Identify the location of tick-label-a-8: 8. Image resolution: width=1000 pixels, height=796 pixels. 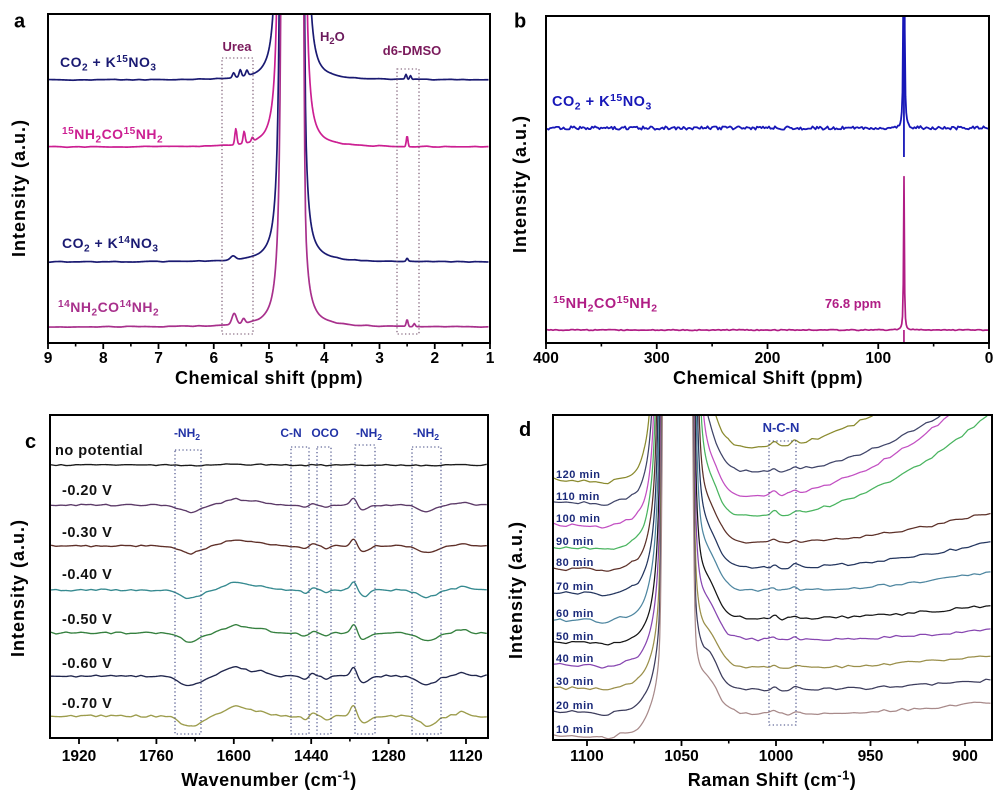
(103, 358).